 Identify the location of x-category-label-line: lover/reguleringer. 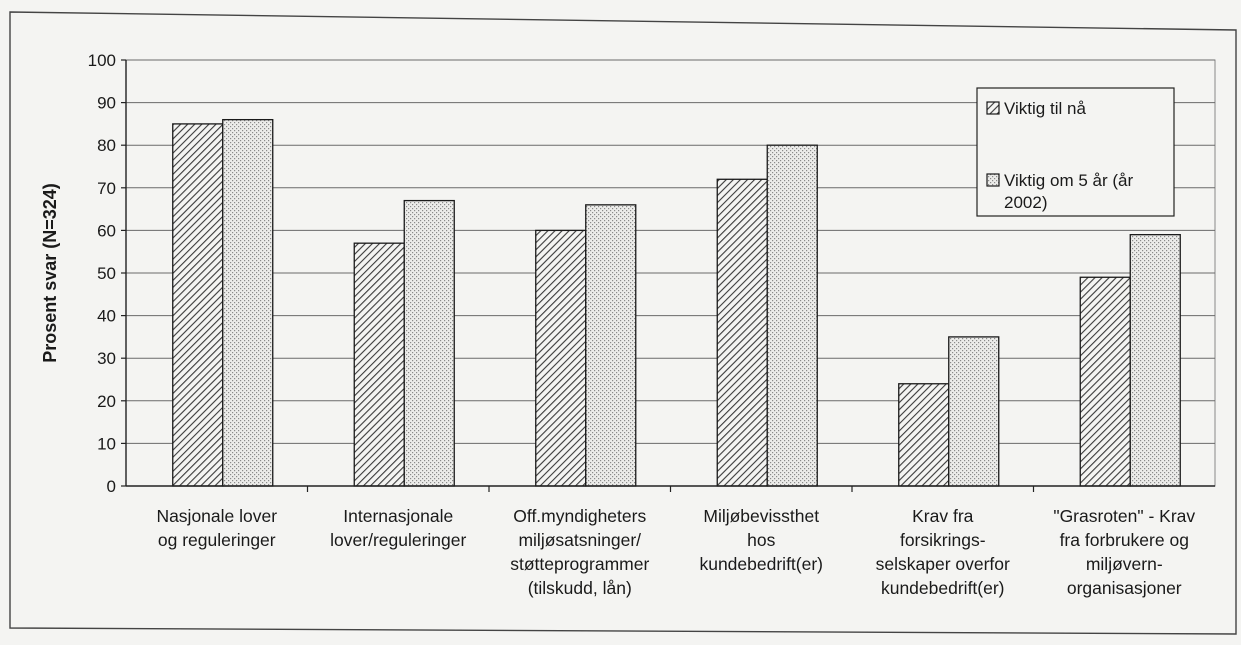
(398, 540).